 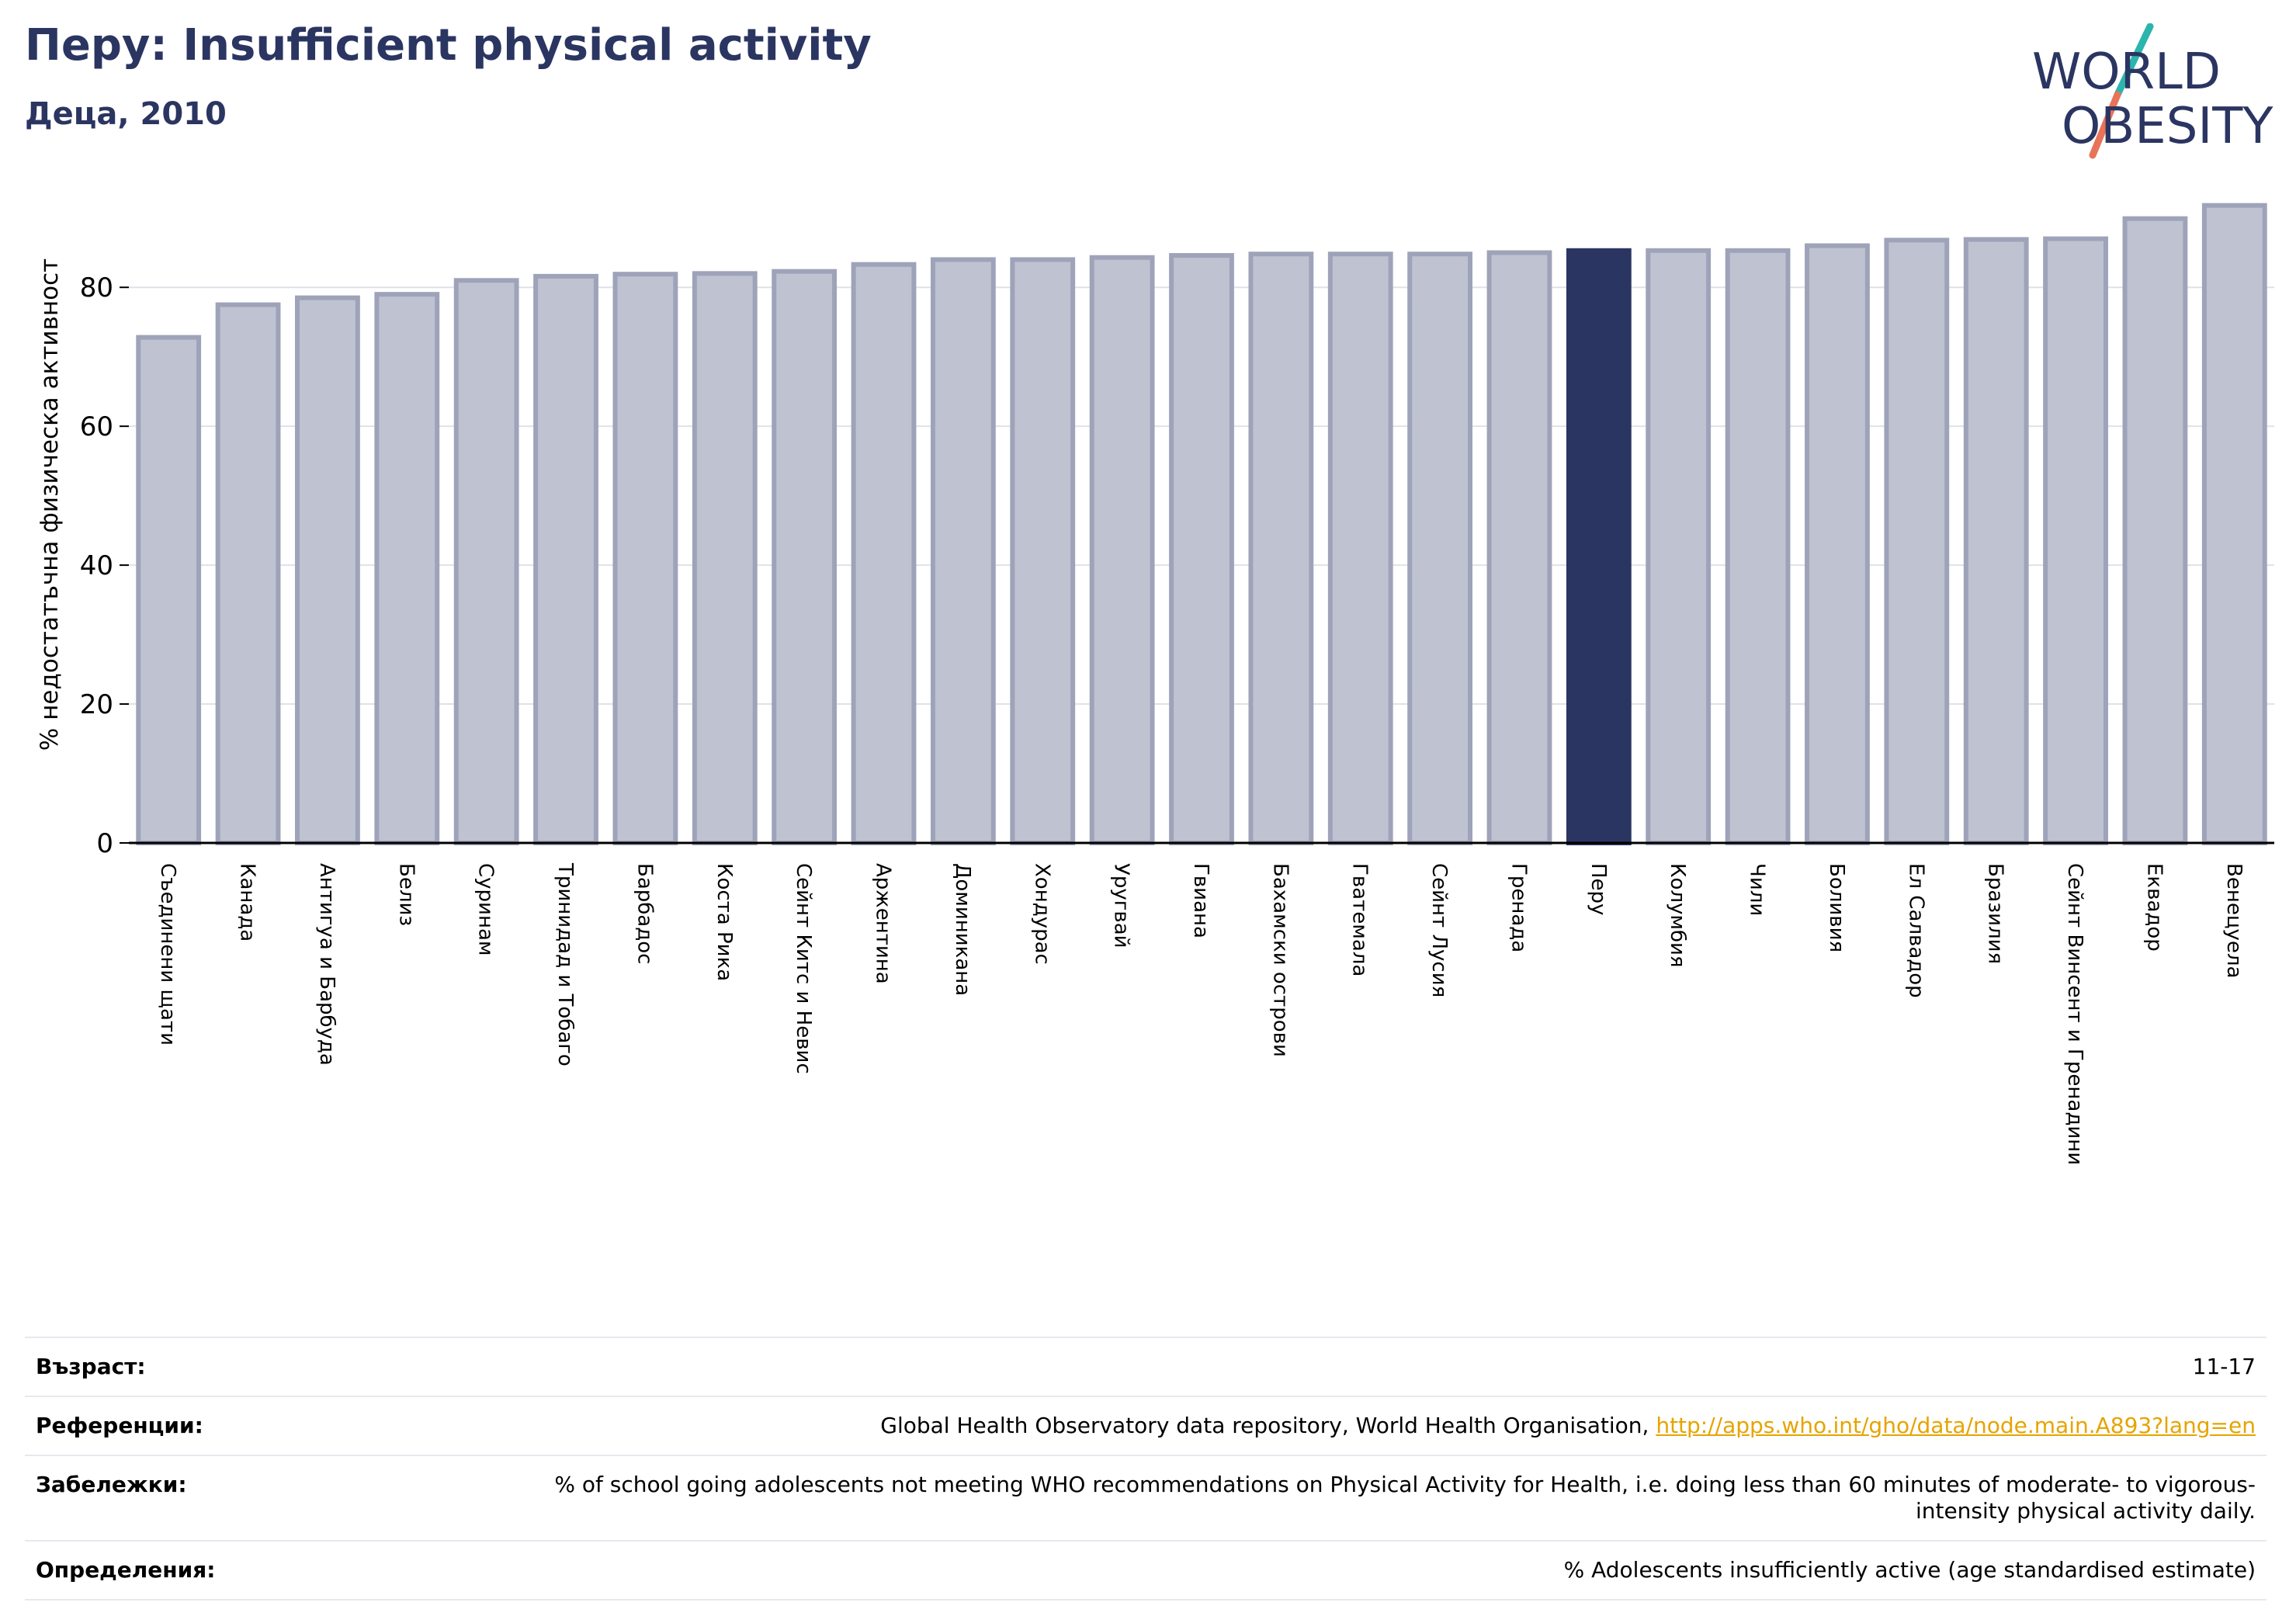 I want to click on x-tick-label: Гренада, so click(x=1518, y=907).